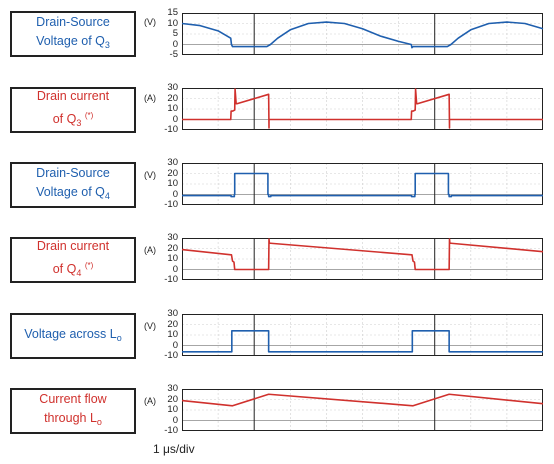  Describe the element at coordinates (173, 54) in the screenshot. I see `tick-label: -5` at that location.